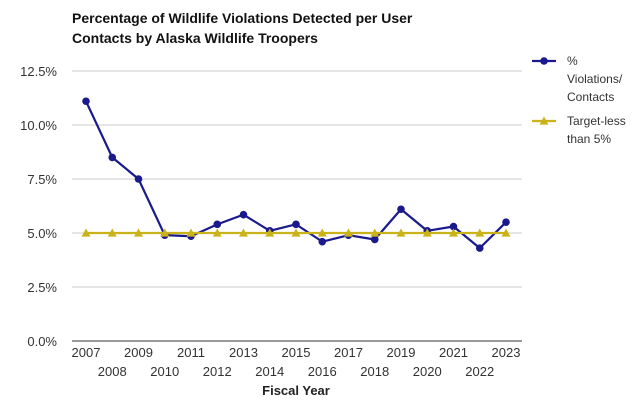 The height and width of the screenshot is (400, 637). Describe the element at coordinates (401, 352) in the screenshot. I see `x-tick-label: 2019` at that location.